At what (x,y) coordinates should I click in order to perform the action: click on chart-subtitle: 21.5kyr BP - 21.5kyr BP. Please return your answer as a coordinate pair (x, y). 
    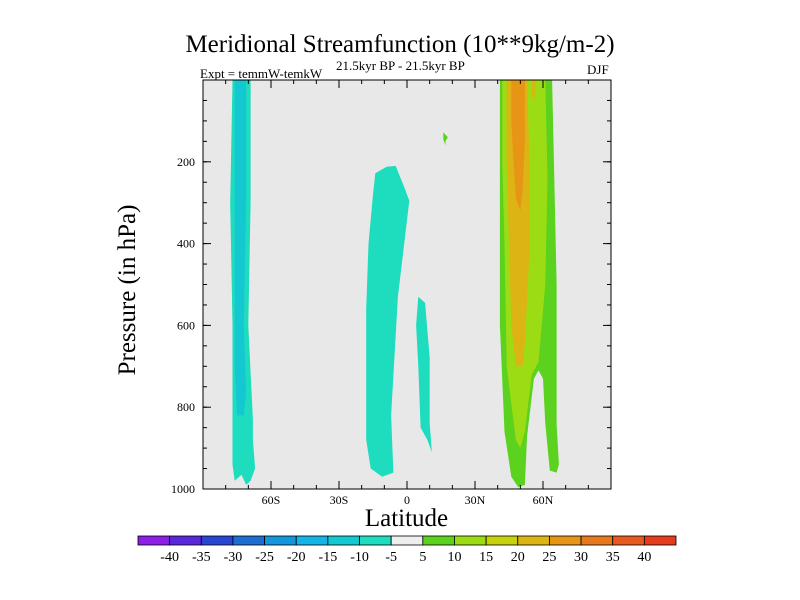
    Looking at the image, I should click on (400, 65).